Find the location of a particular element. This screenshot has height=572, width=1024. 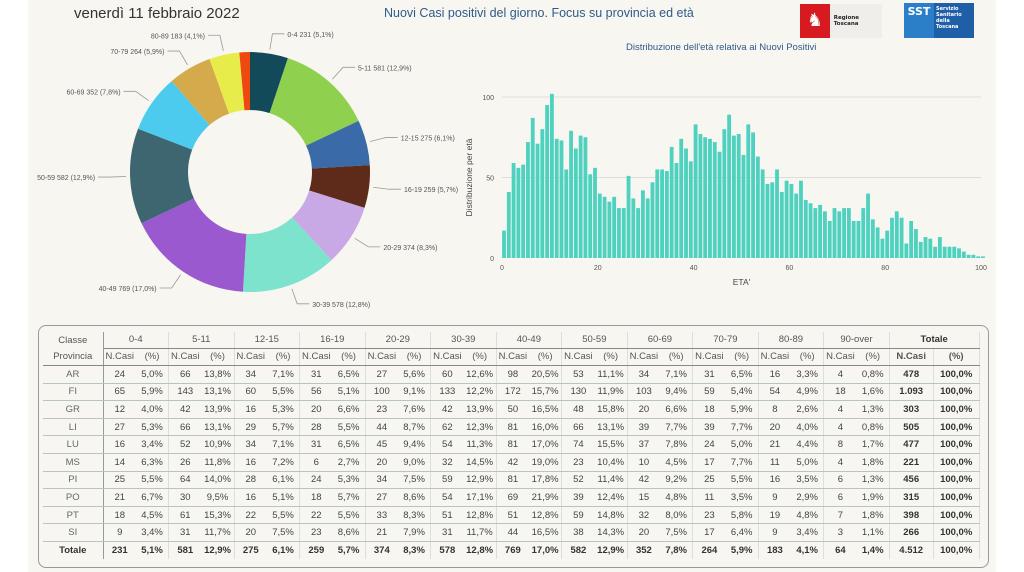

value-cell: 5,3% is located at coordinates (284, 409).